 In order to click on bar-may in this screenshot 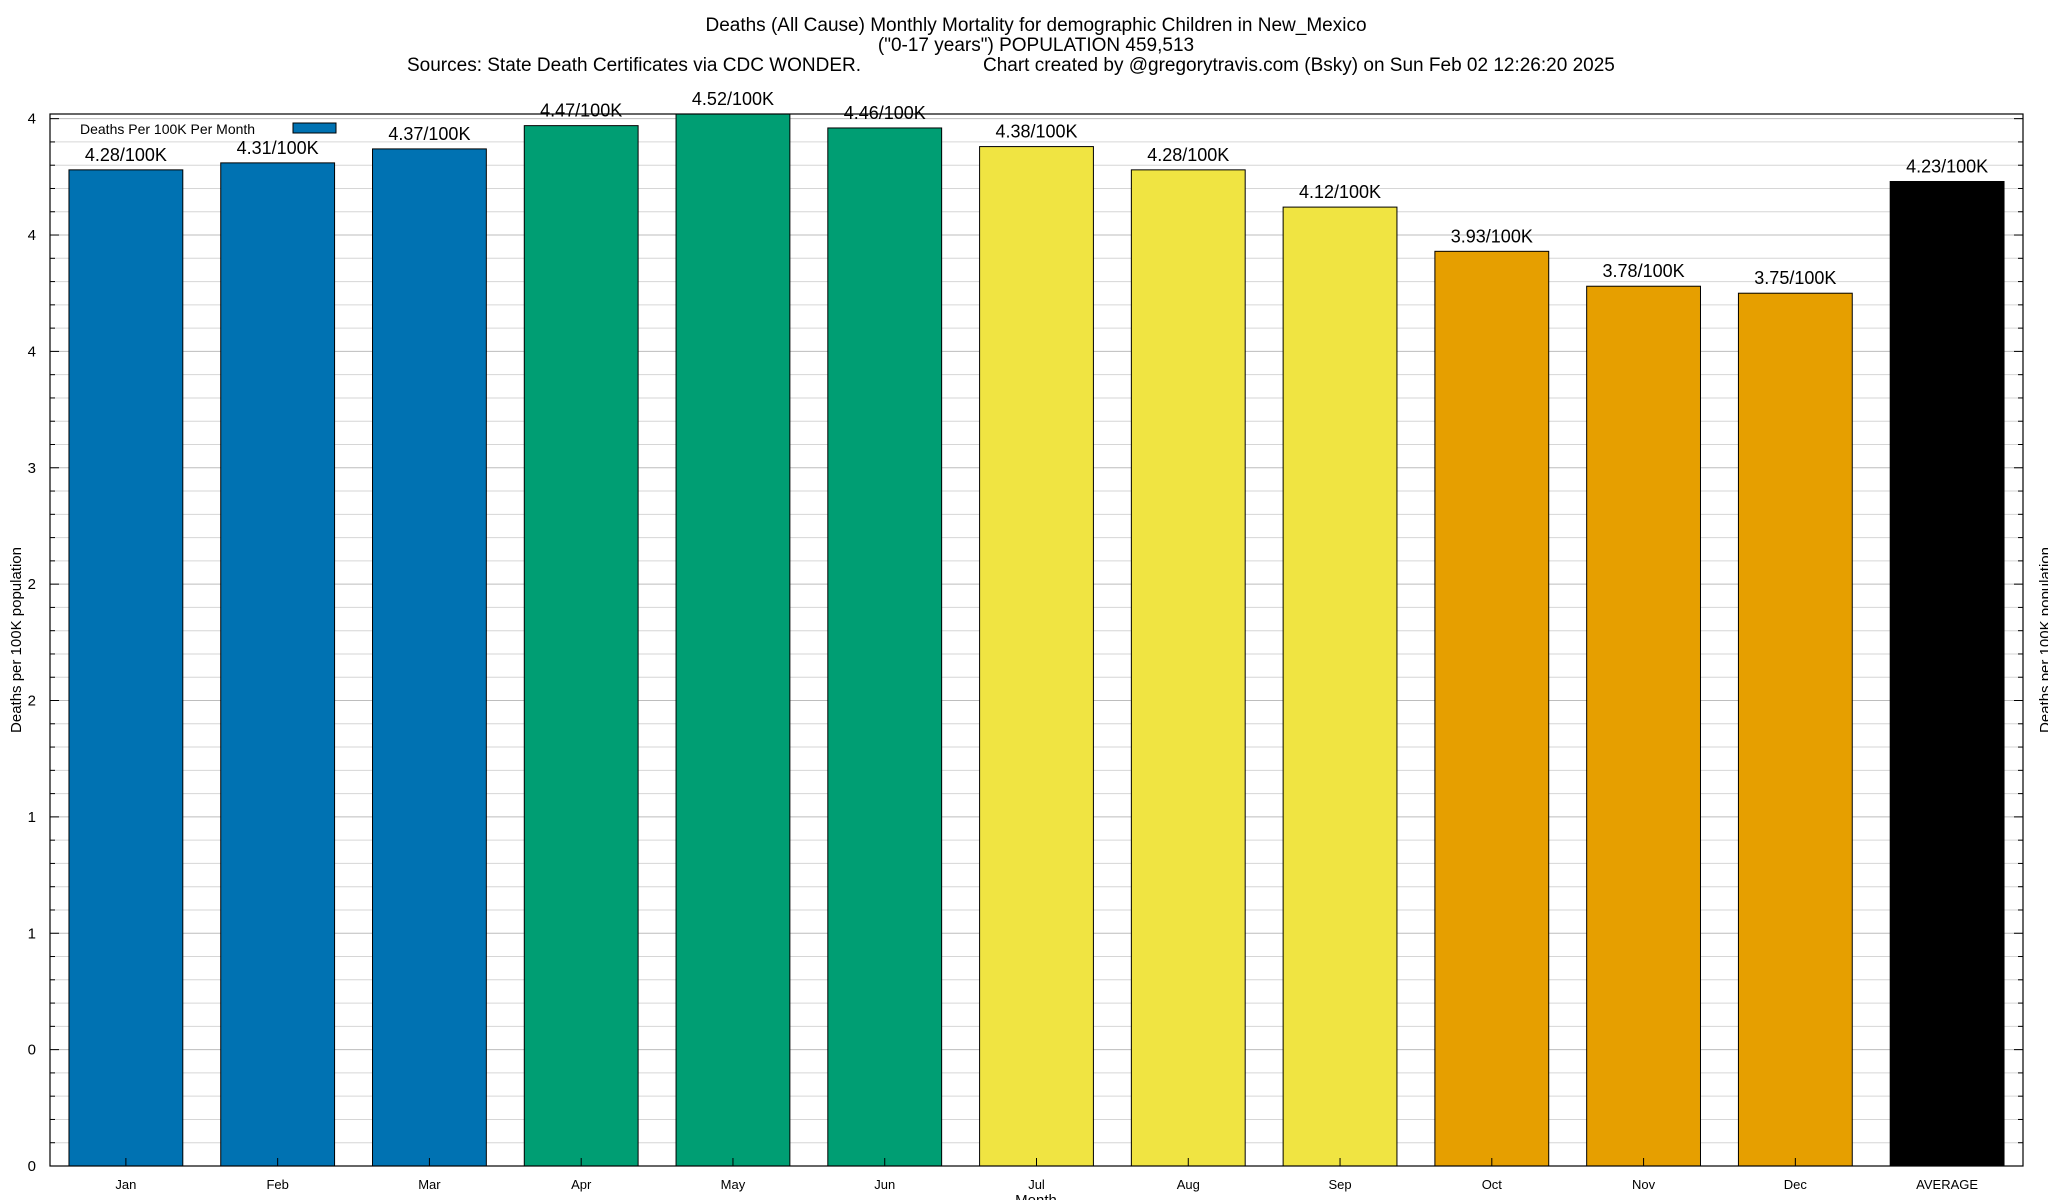, I will do `click(733, 640)`.